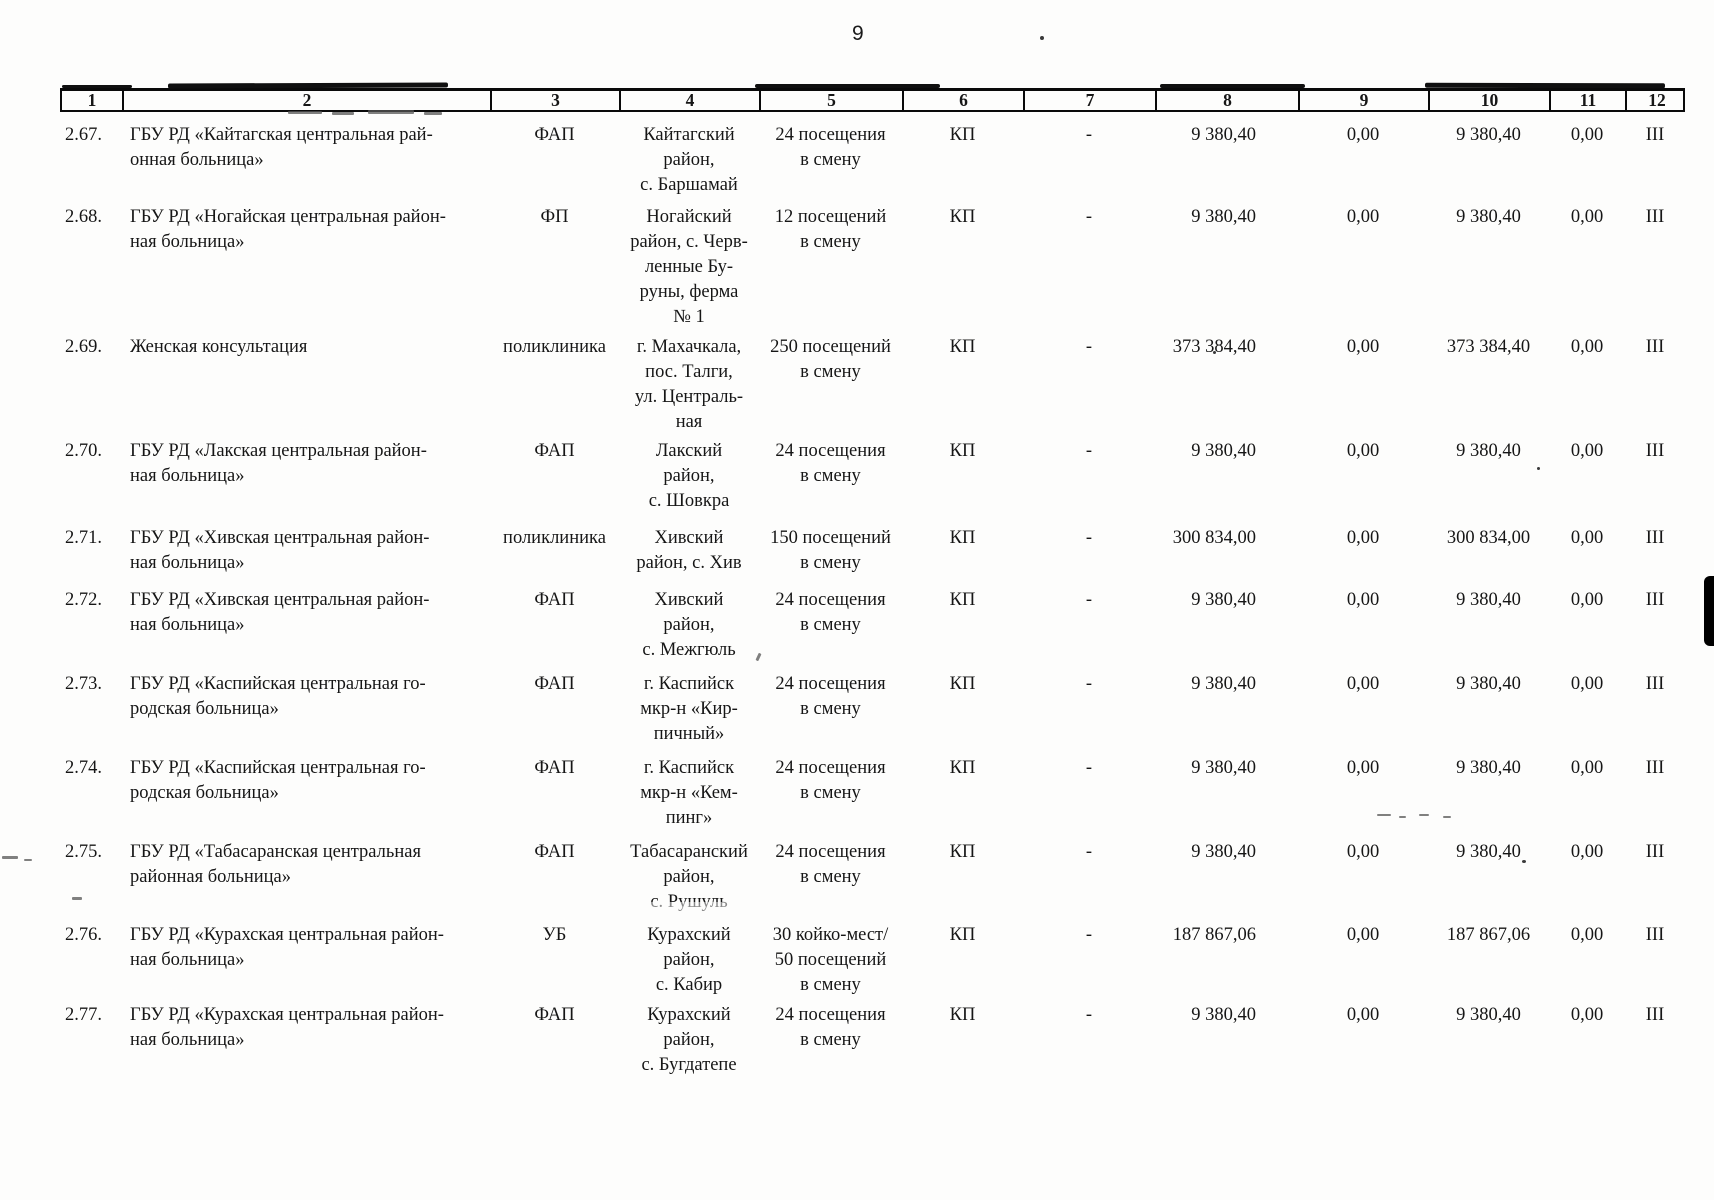  I want to click on cell-row-number: 2.74., so click(83, 768).